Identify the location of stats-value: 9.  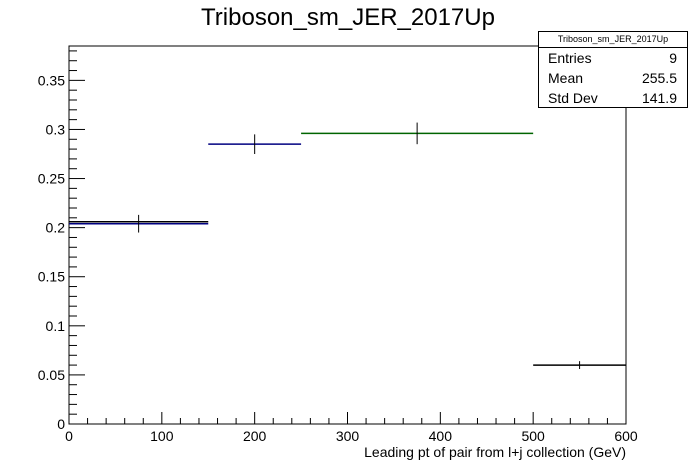
(673, 58).